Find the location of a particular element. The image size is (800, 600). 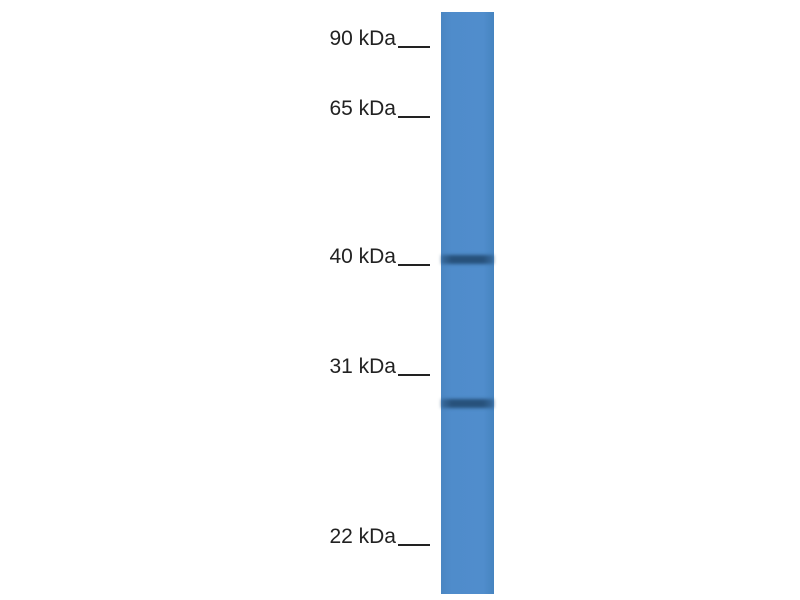

protein-band-upper is located at coordinates (467, 259).